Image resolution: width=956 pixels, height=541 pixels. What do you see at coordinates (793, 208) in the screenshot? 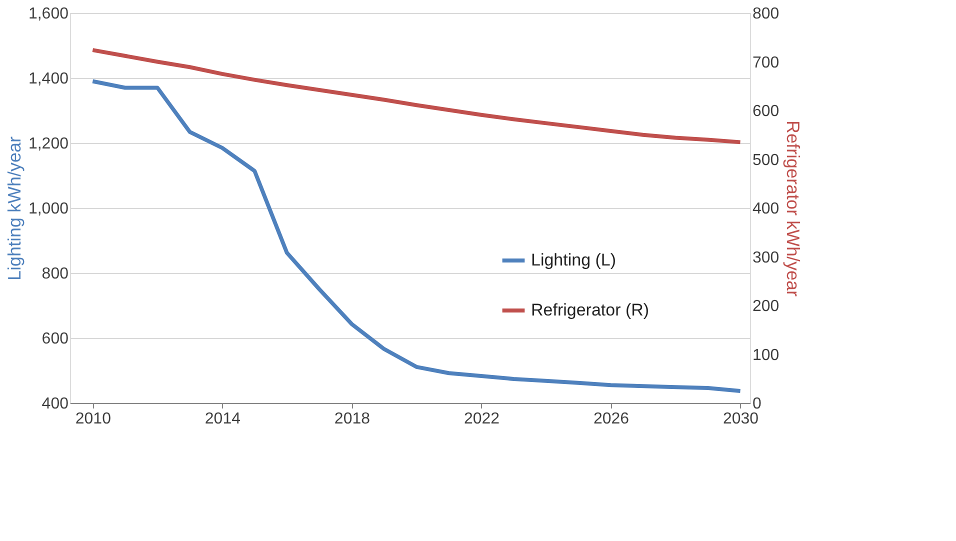
I see `y2-axis-title: Refrigerator kWh/year` at bounding box center [793, 208].